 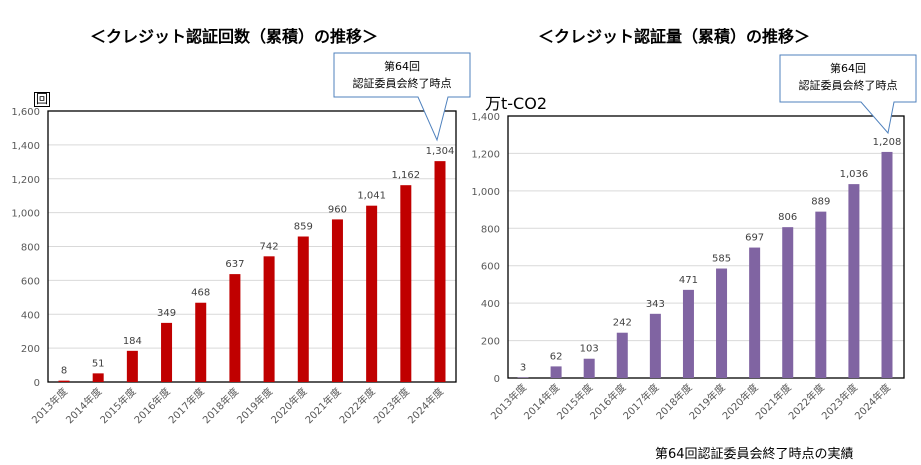 What do you see at coordinates (440, 151) in the screenshot?
I see `left-data-label: 1,304` at bounding box center [440, 151].